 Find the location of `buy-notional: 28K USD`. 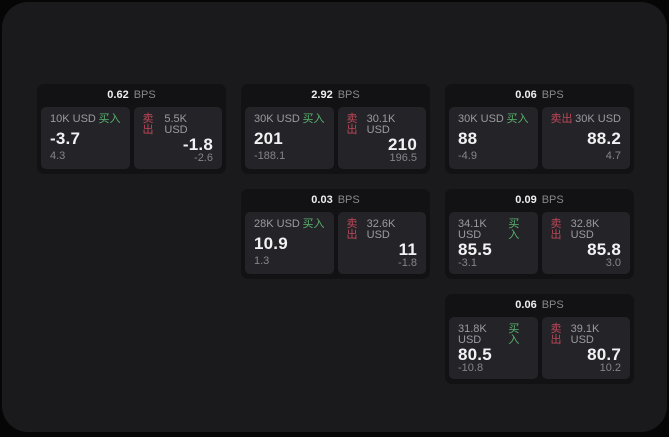

buy-notional: 28K USD is located at coordinates (277, 224).